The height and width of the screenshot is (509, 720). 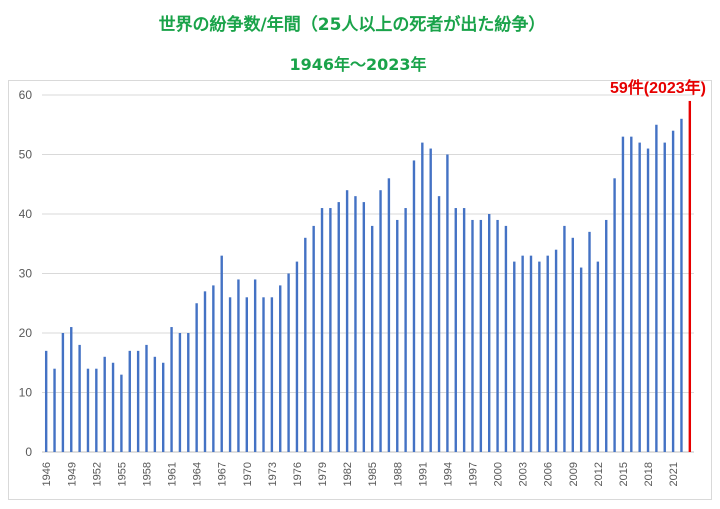 I want to click on x-tick-label: 1997, so click(x=473, y=474).